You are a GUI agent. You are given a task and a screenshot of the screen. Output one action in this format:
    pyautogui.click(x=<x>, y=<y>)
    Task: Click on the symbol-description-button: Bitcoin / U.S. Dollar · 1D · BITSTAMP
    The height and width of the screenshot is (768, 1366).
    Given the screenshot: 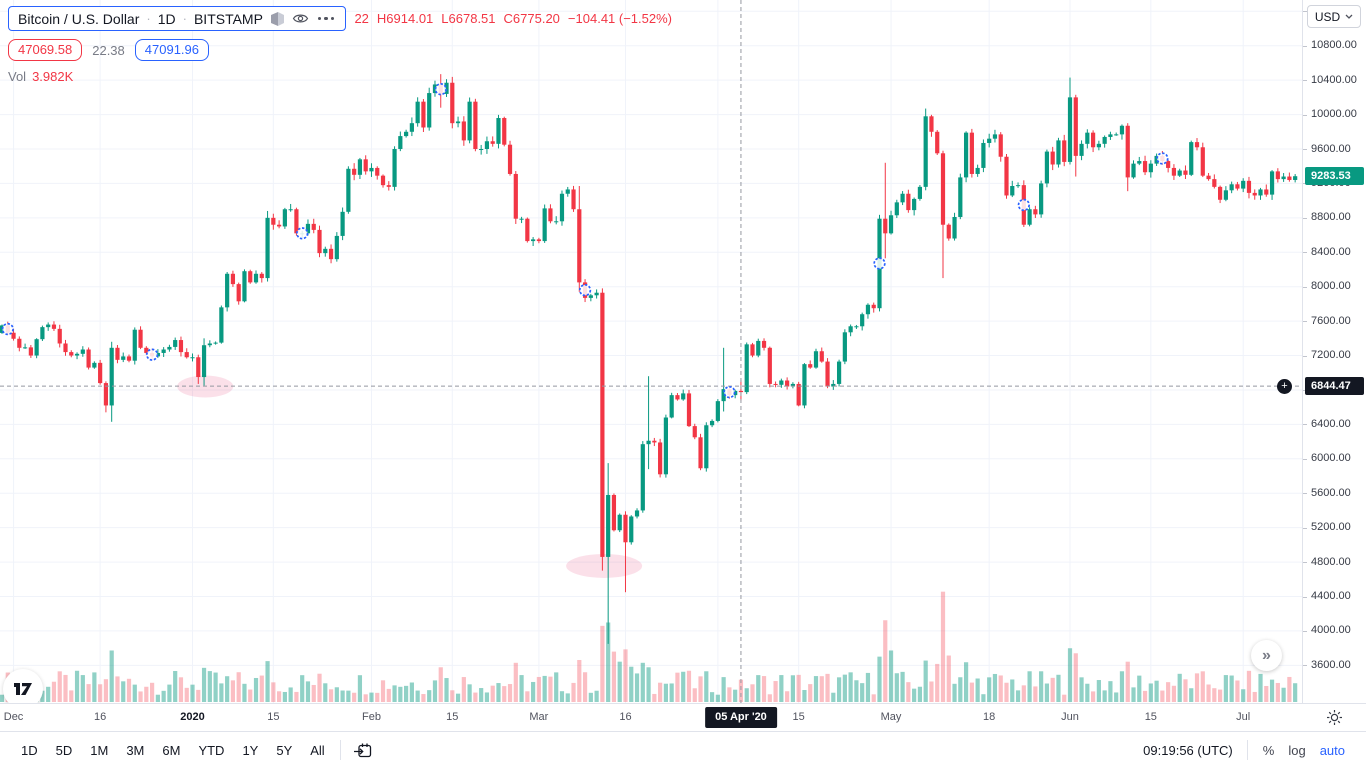 What is the action you would take?
    pyautogui.click(x=177, y=18)
    